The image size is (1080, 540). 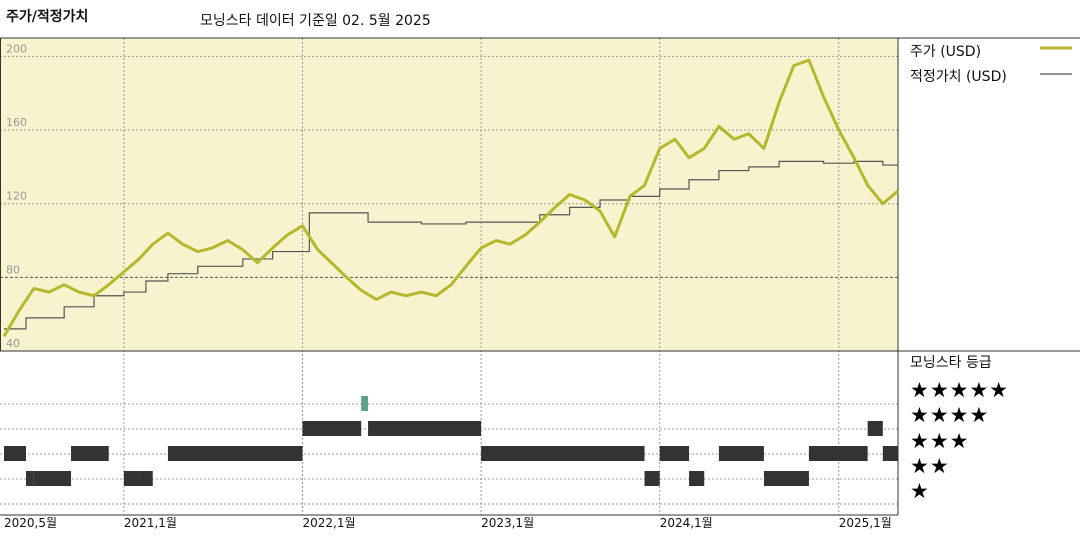 I want to click on y-tick-label: 40, so click(x=13, y=343).